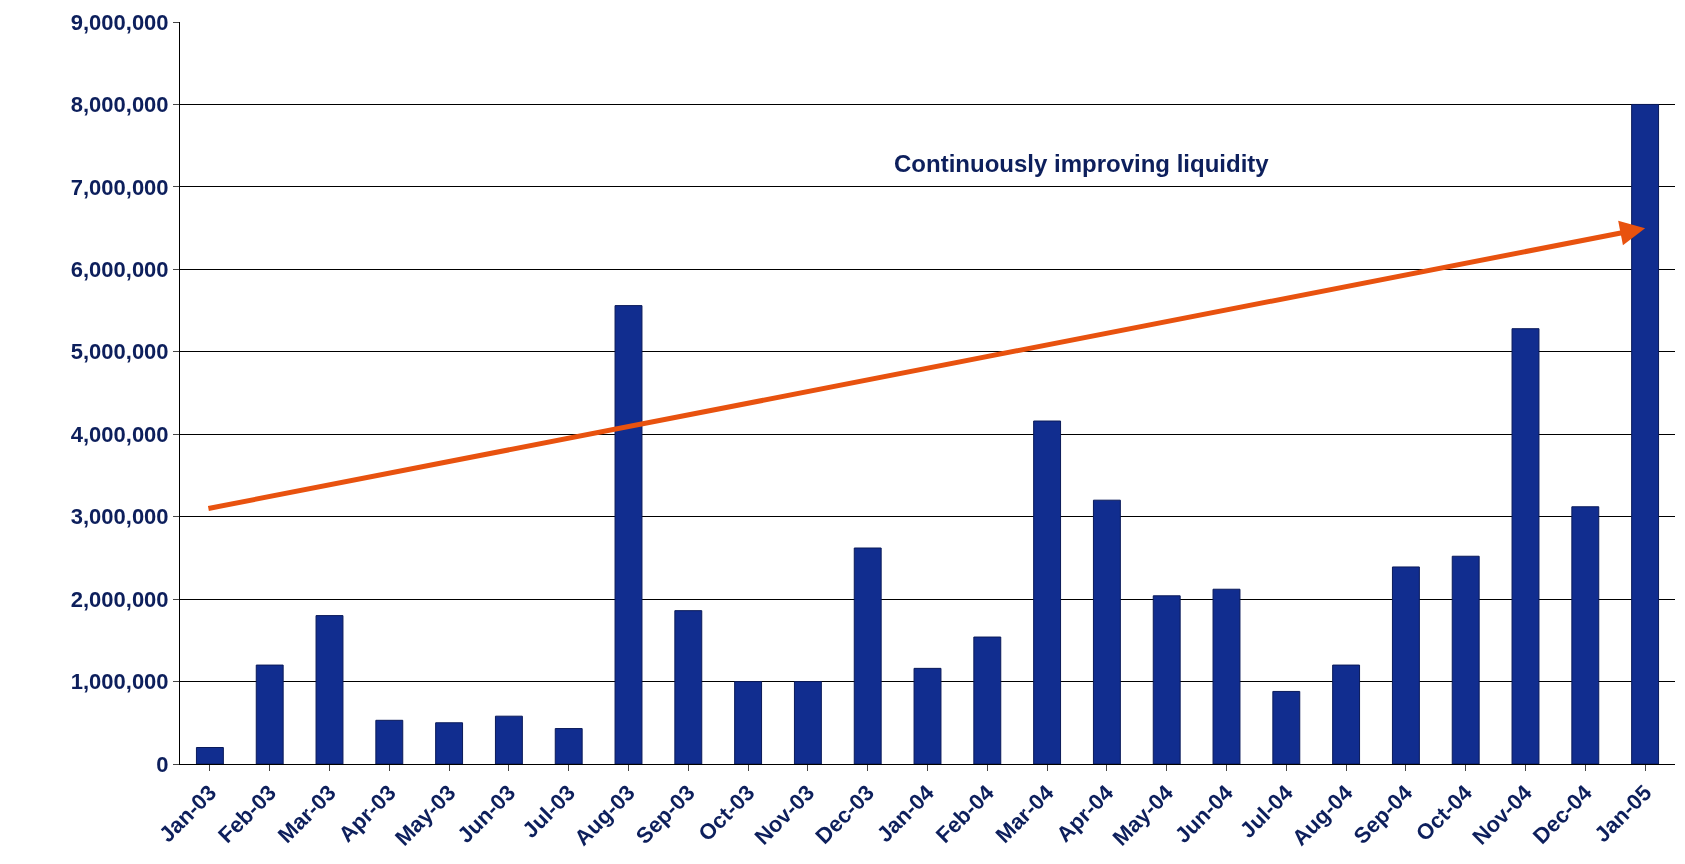  Describe the element at coordinates (119, 270) in the screenshot. I see `y-tick-label: 6,000,000` at that location.